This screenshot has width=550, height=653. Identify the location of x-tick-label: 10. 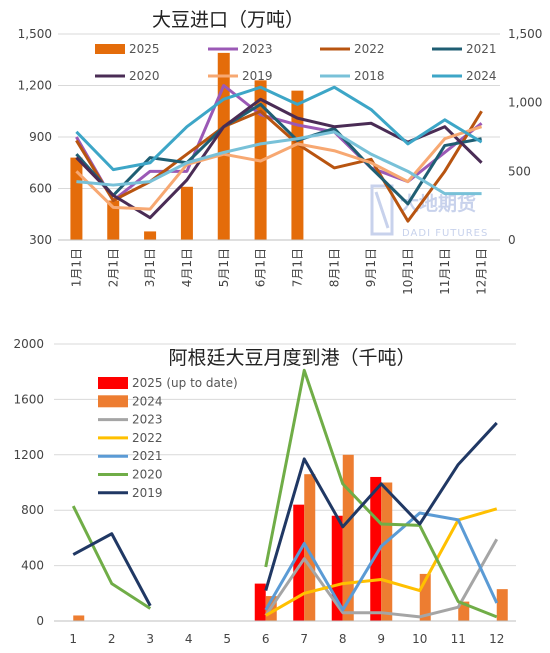
(419, 639).